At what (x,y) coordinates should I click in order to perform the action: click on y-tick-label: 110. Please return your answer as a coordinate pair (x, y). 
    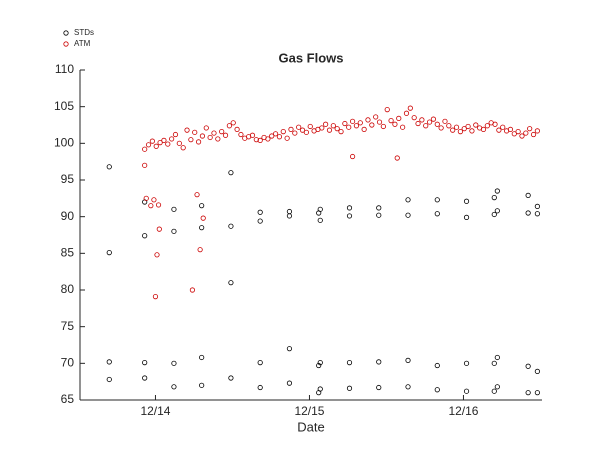
    Looking at the image, I should click on (64, 69).